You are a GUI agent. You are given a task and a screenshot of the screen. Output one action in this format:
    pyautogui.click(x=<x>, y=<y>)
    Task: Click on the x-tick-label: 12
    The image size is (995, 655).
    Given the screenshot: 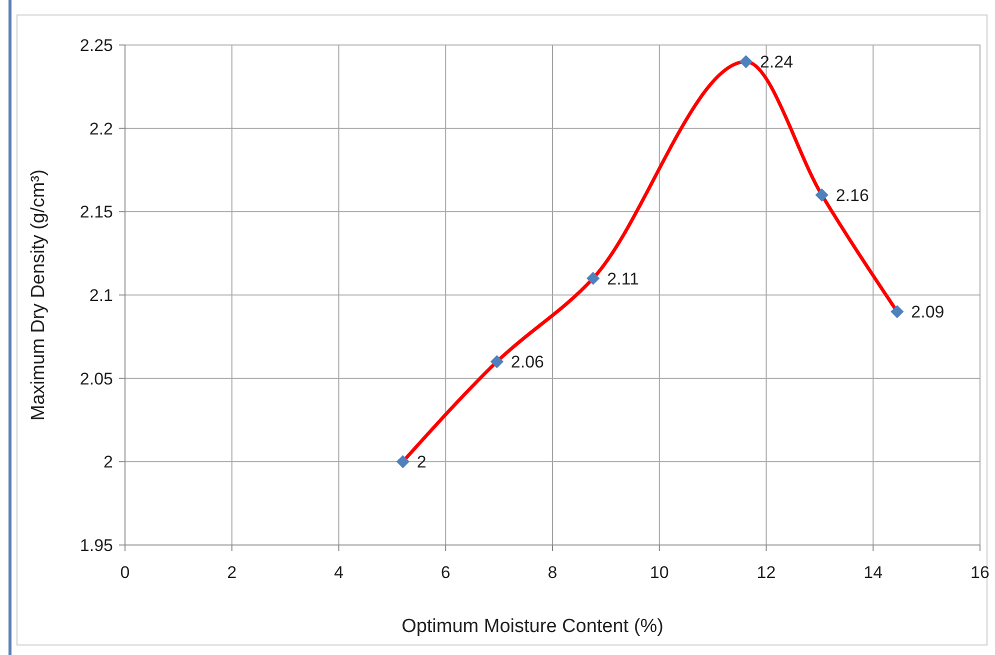 What is the action you would take?
    pyautogui.click(x=766, y=572)
    